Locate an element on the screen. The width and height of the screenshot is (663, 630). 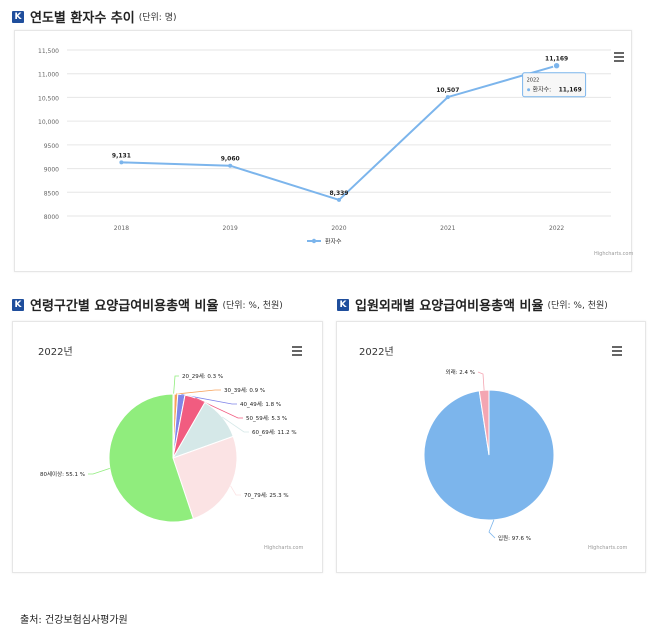
pie1-unit: (단위: %, 천원) is located at coordinates (252, 306).